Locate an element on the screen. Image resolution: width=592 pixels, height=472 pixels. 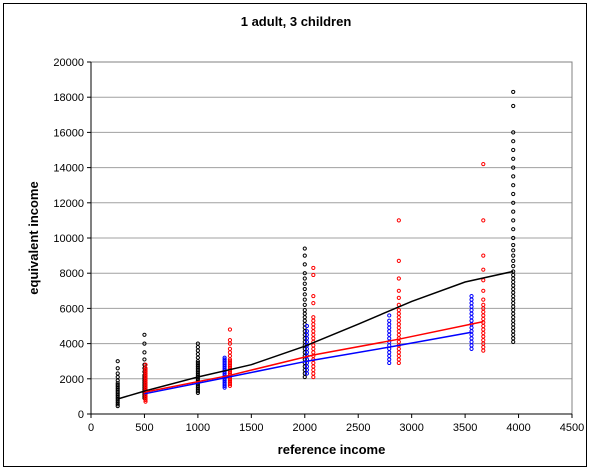
y-tick-label: 18000 is located at coordinates (68, 98).